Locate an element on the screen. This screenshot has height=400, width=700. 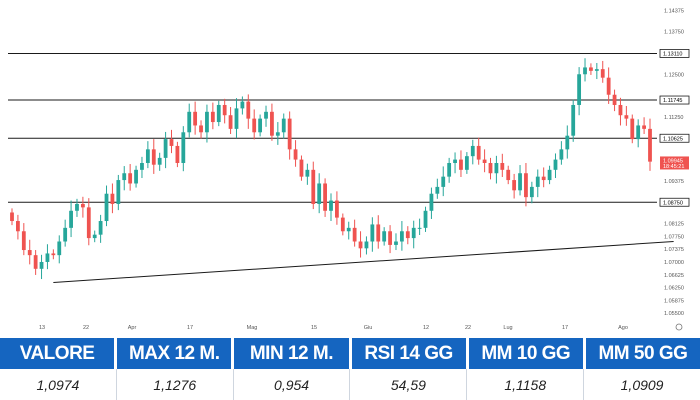
y-tick-label: 1.08125 is located at coordinates (674, 225).